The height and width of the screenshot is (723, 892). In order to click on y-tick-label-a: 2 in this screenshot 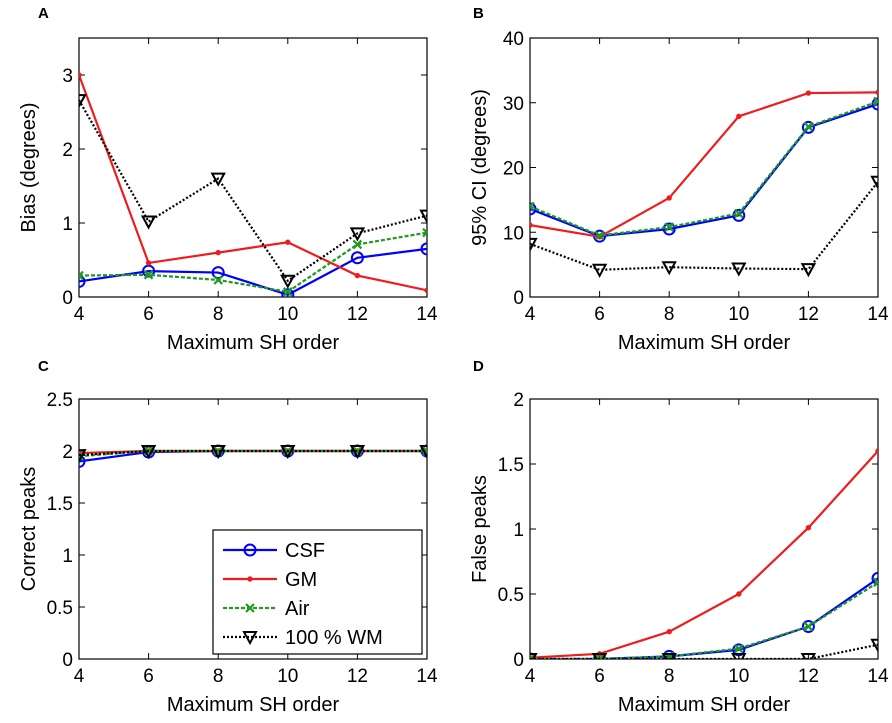, I will do `click(67, 150)`.